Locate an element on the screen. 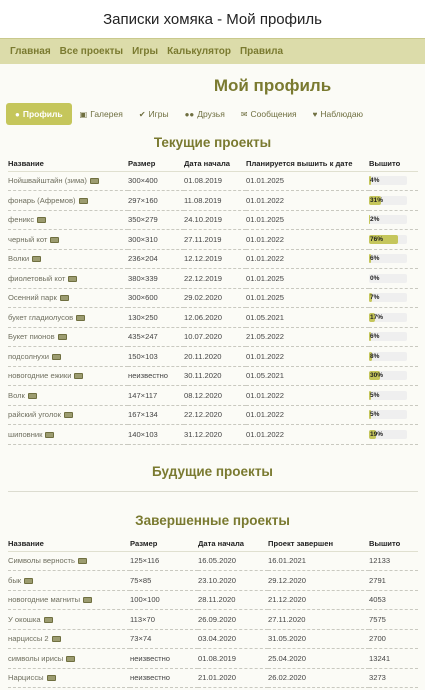  project-link: феникс is located at coordinates (21, 220).